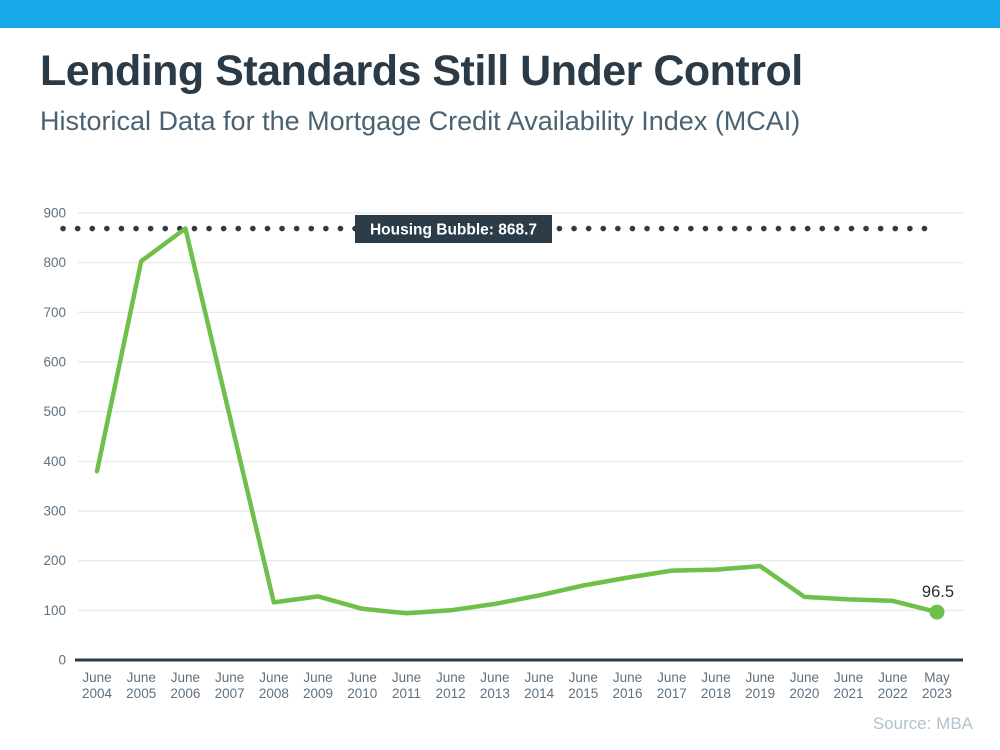 Image resolution: width=1000 pixels, height=750 pixels. Describe the element at coordinates (421, 71) in the screenshot. I see `page-title: Lending Standards Still Under Control` at that location.